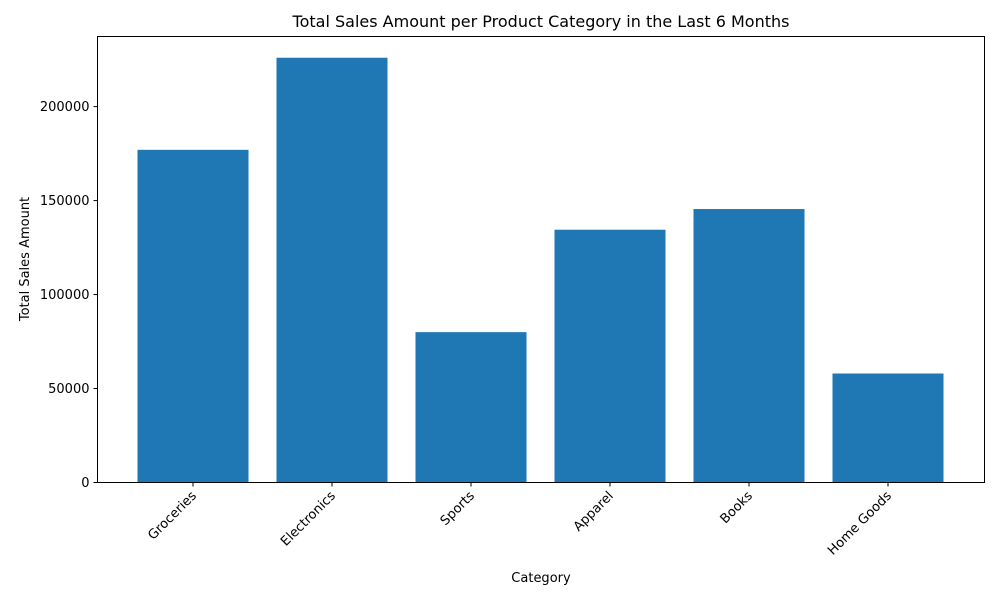  Describe the element at coordinates (541, 578) in the screenshot. I see `x-axis-label: Category` at that location.